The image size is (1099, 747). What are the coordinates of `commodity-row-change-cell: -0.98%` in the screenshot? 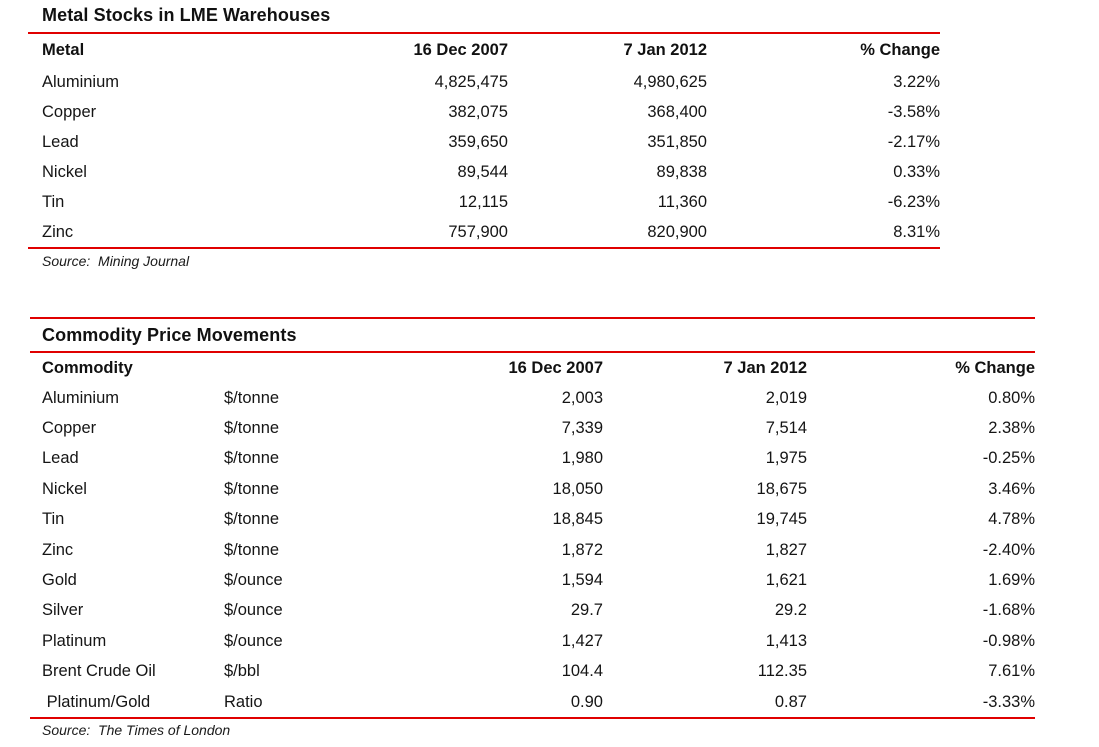 It's located at (1008, 640).